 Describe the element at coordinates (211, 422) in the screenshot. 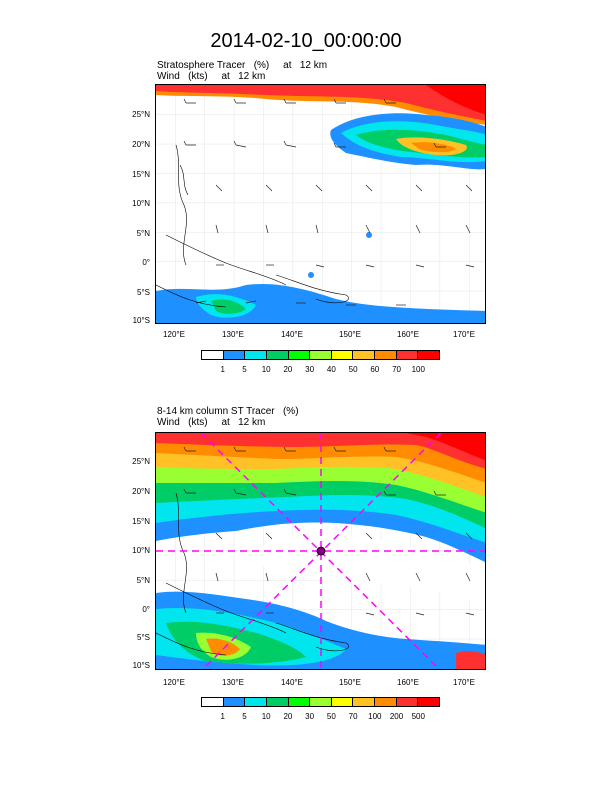

I see `panel2-label-line2: Wind (kts) at 12 km` at that location.